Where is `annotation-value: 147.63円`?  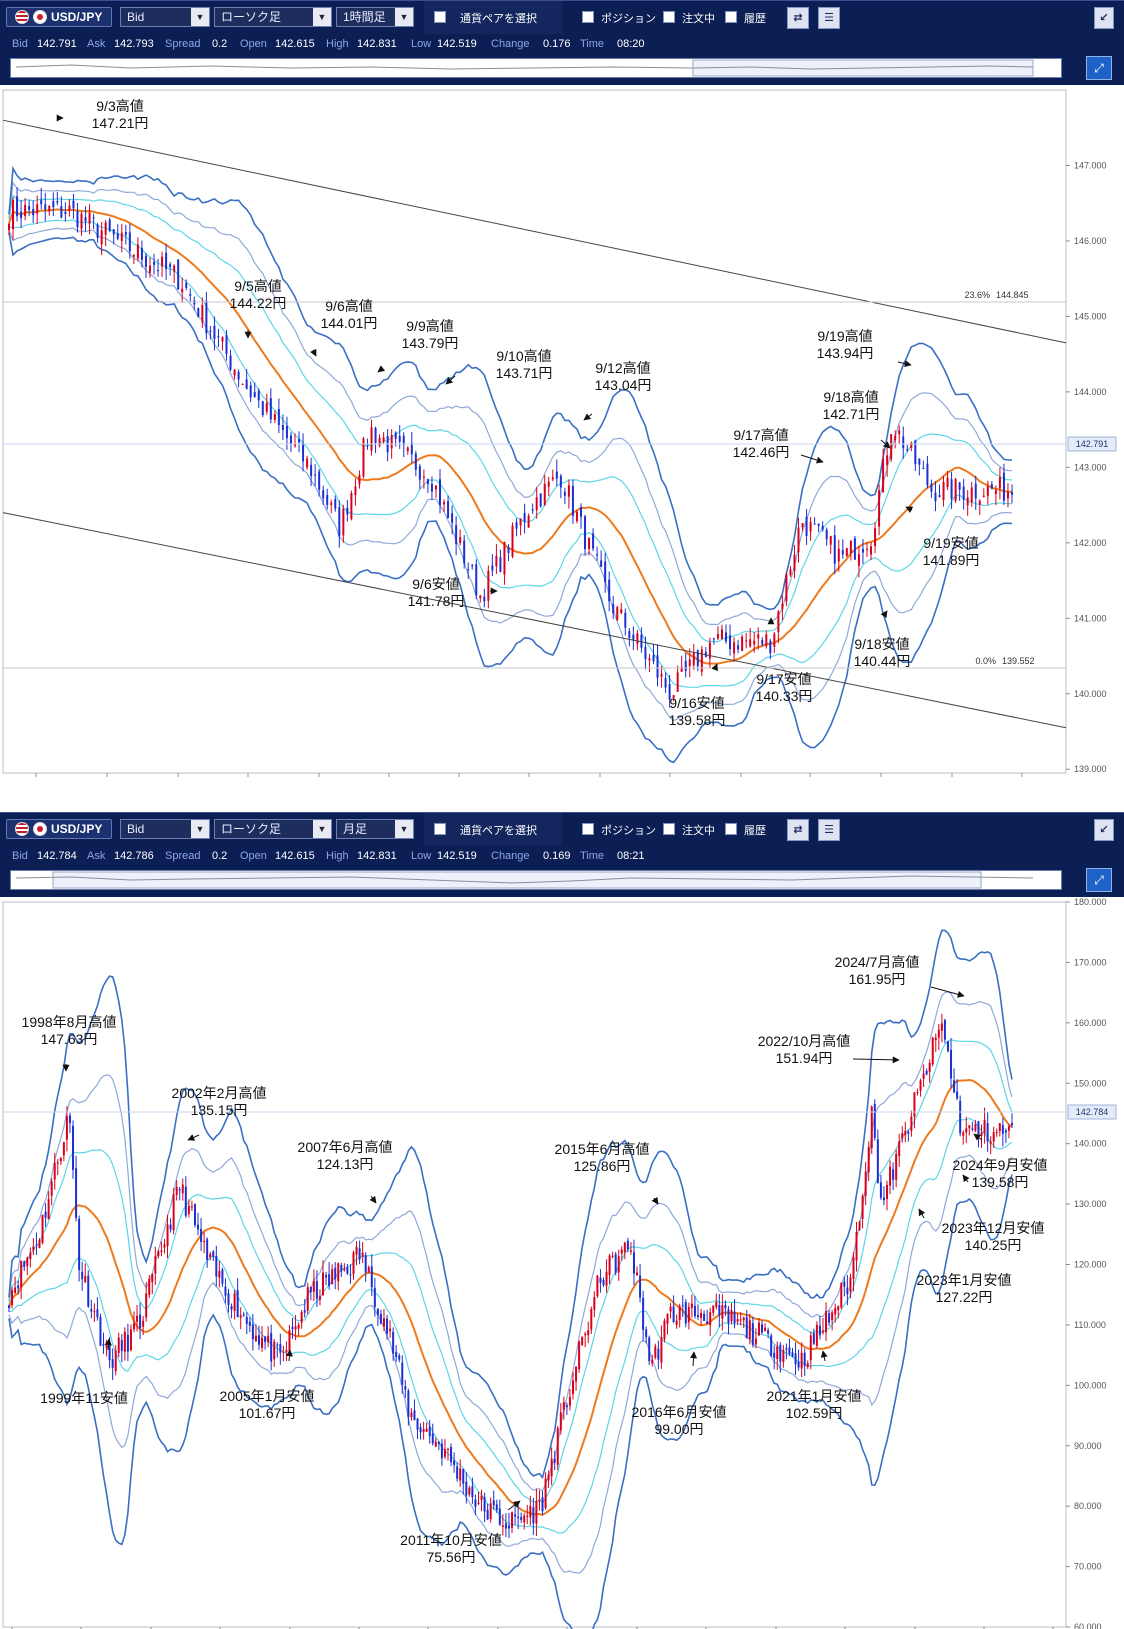 annotation-value: 147.63円 is located at coordinates (69, 1039).